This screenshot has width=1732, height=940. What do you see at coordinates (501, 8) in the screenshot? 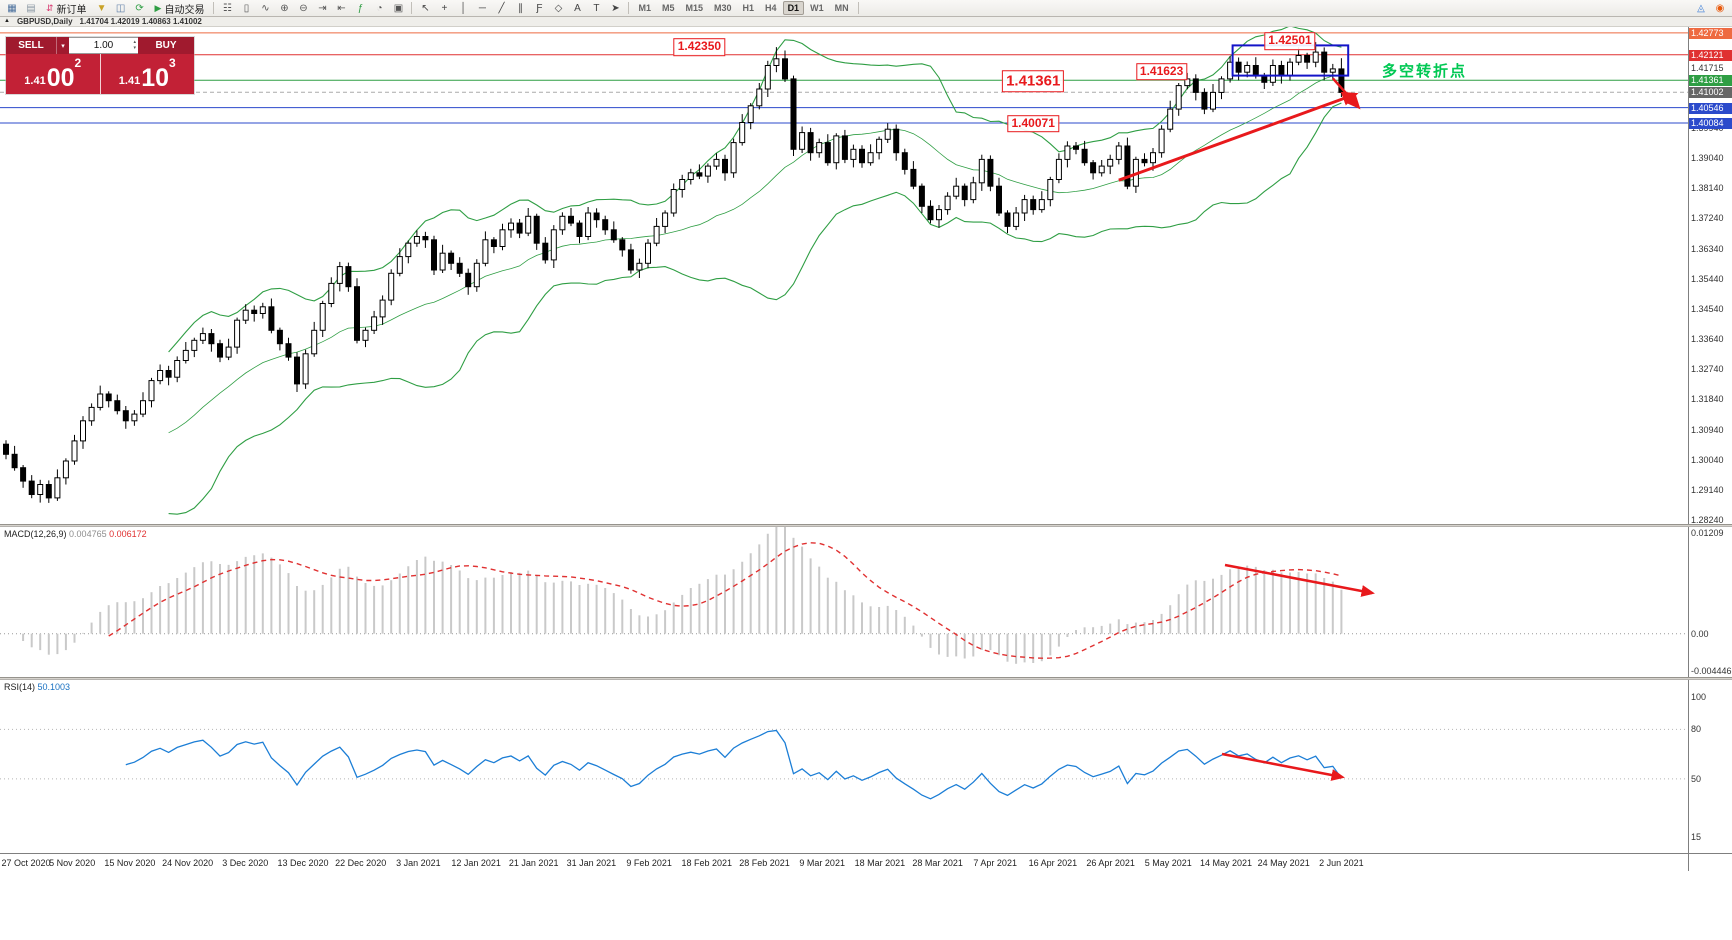
I see `trendline-icon: ╱` at bounding box center [501, 8].